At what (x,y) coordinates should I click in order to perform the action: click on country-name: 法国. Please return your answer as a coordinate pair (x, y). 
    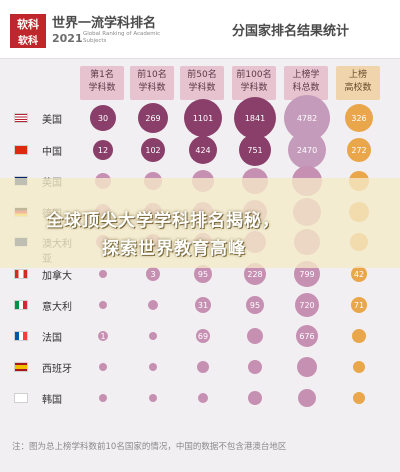
    Looking at the image, I should click on (52, 338).